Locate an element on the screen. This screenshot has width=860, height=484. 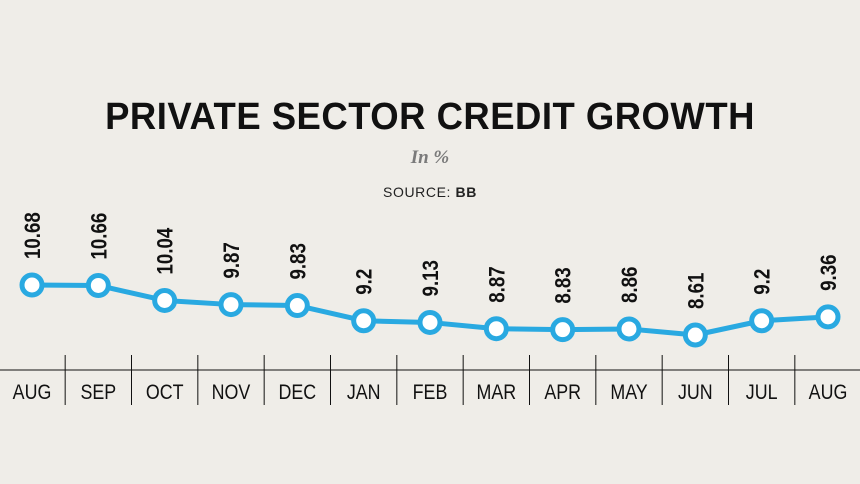
source-label: SOURCE: is located at coordinates (417, 192).